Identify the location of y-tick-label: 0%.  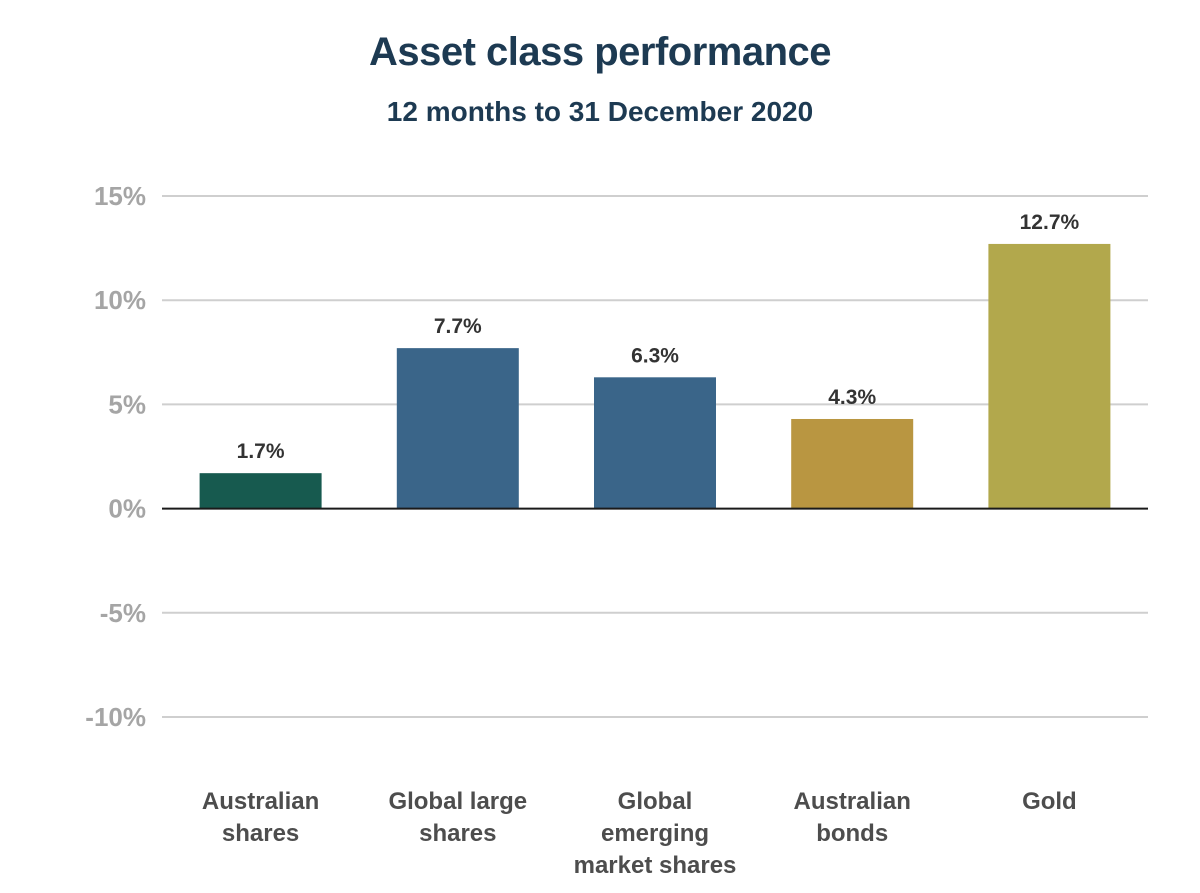
(127, 509).